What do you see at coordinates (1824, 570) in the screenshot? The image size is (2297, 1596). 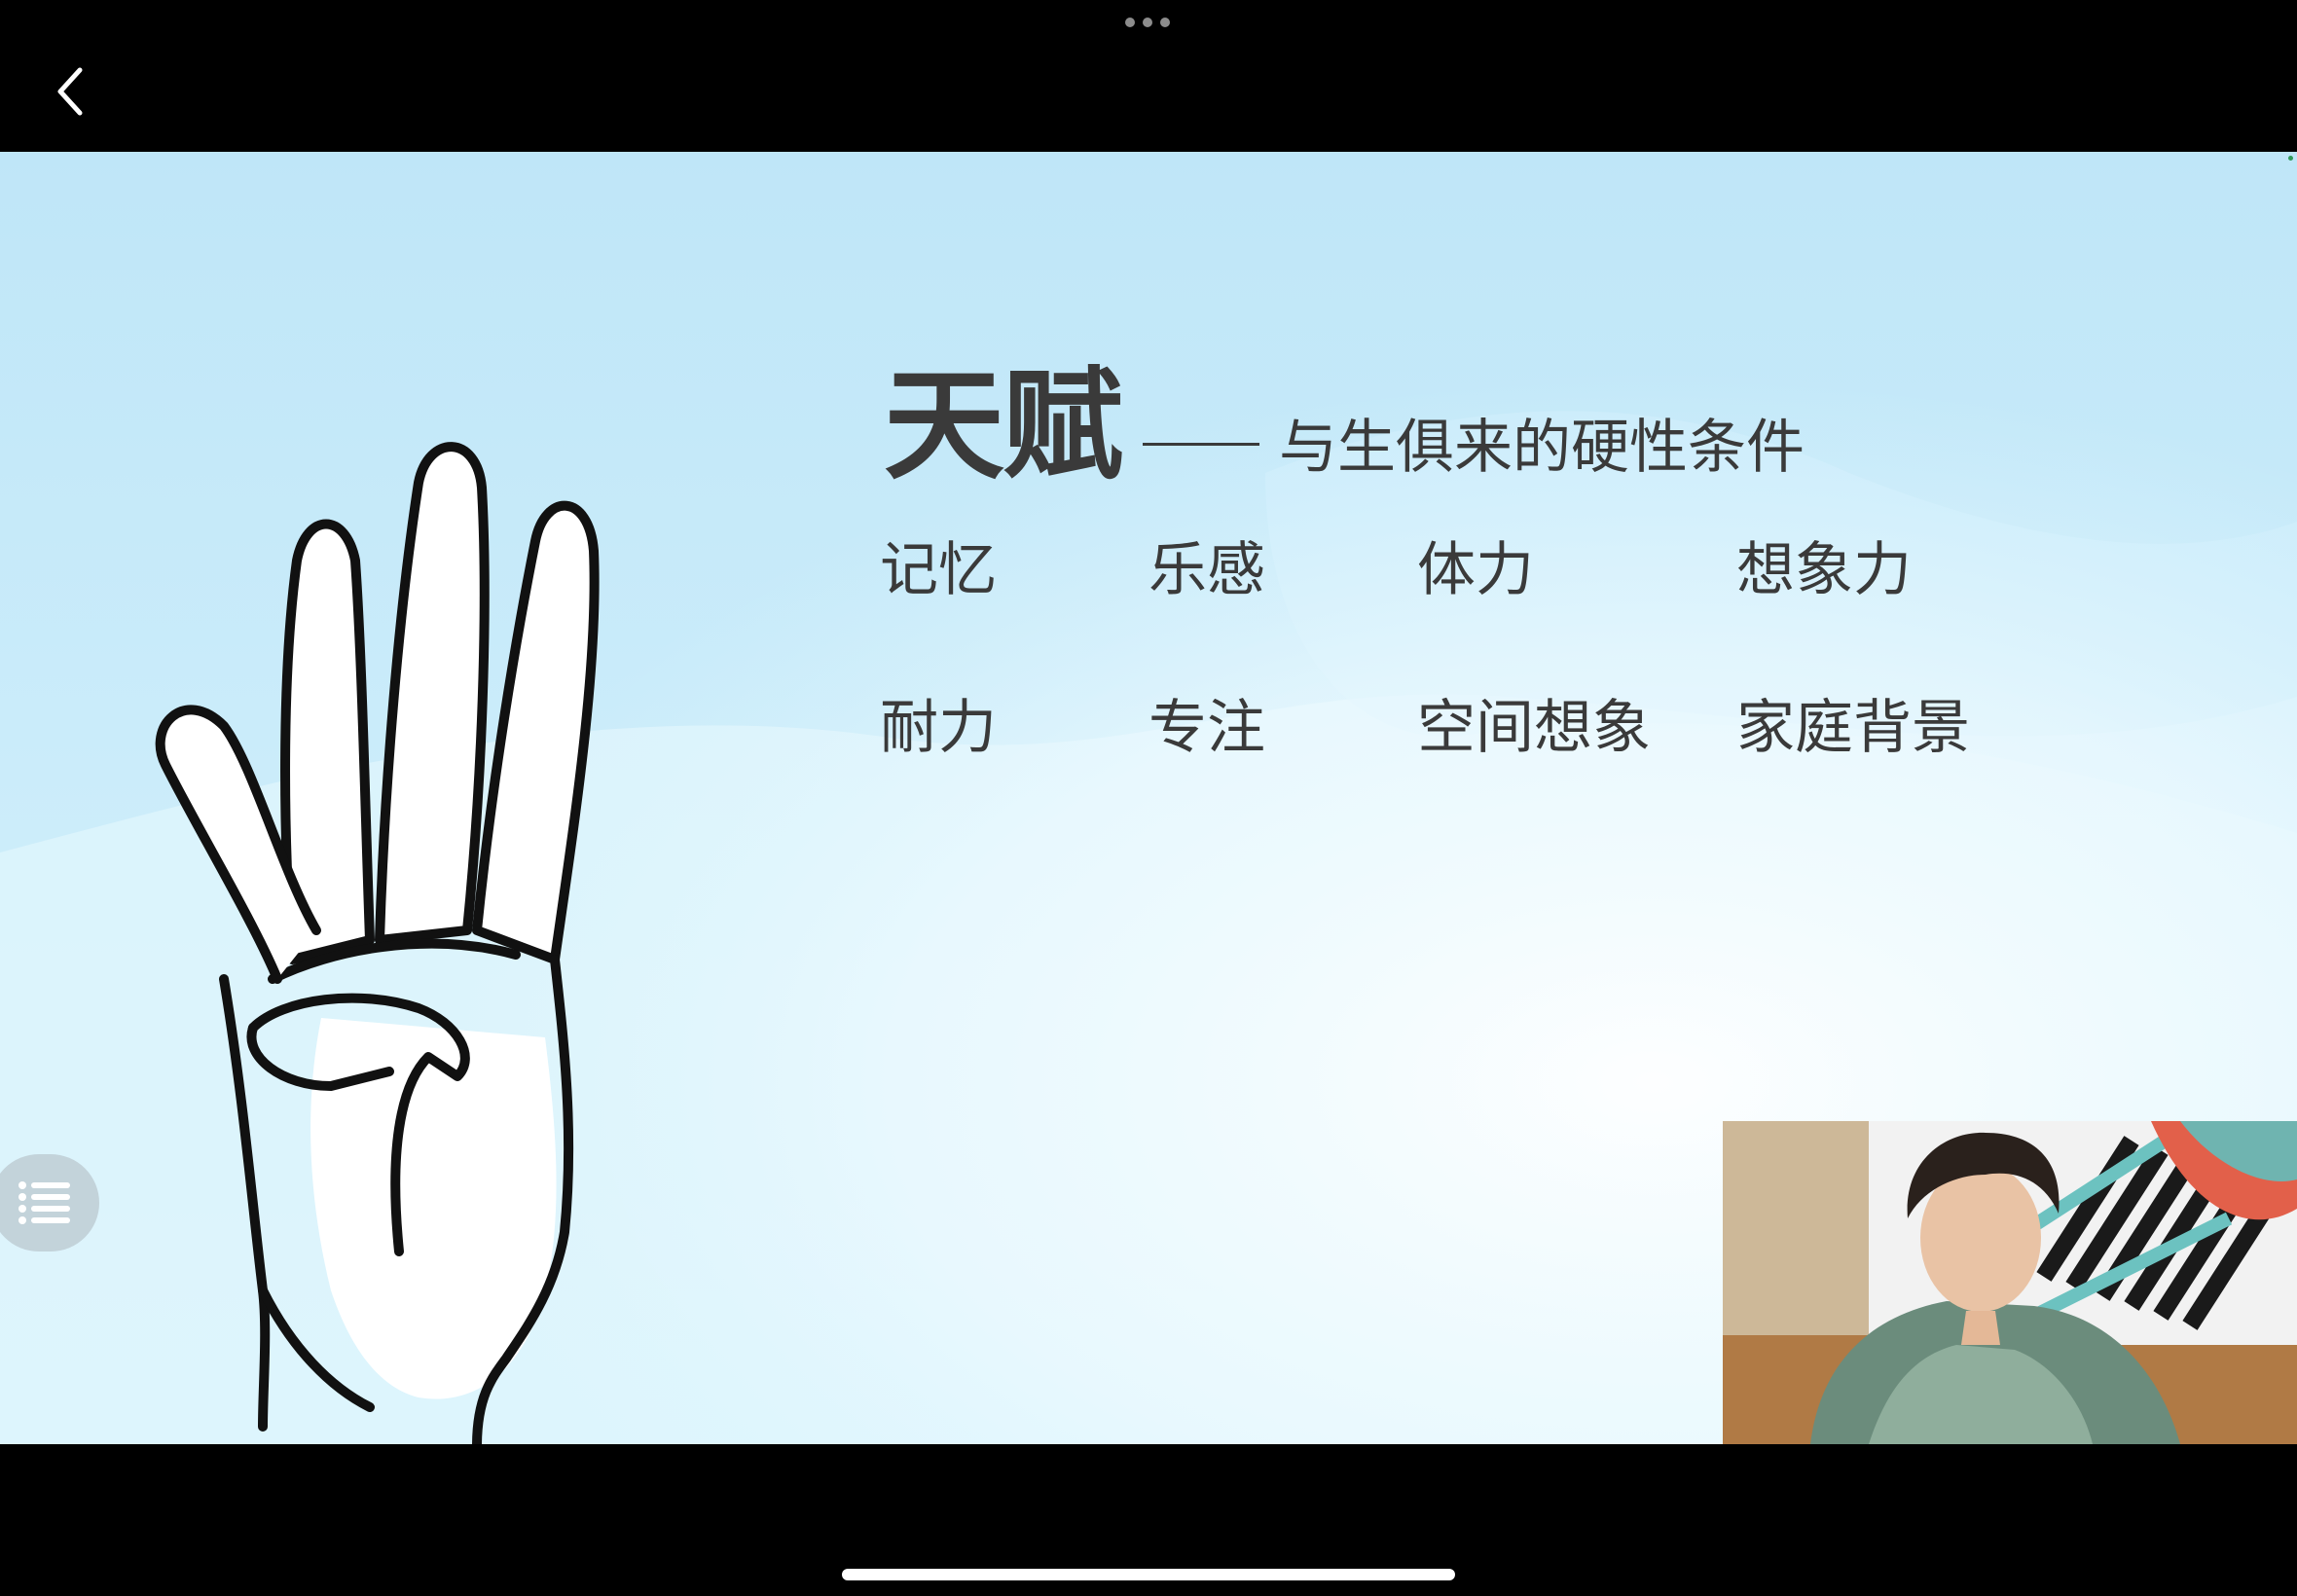 I see `talent-item: 想象力` at bounding box center [1824, 570].